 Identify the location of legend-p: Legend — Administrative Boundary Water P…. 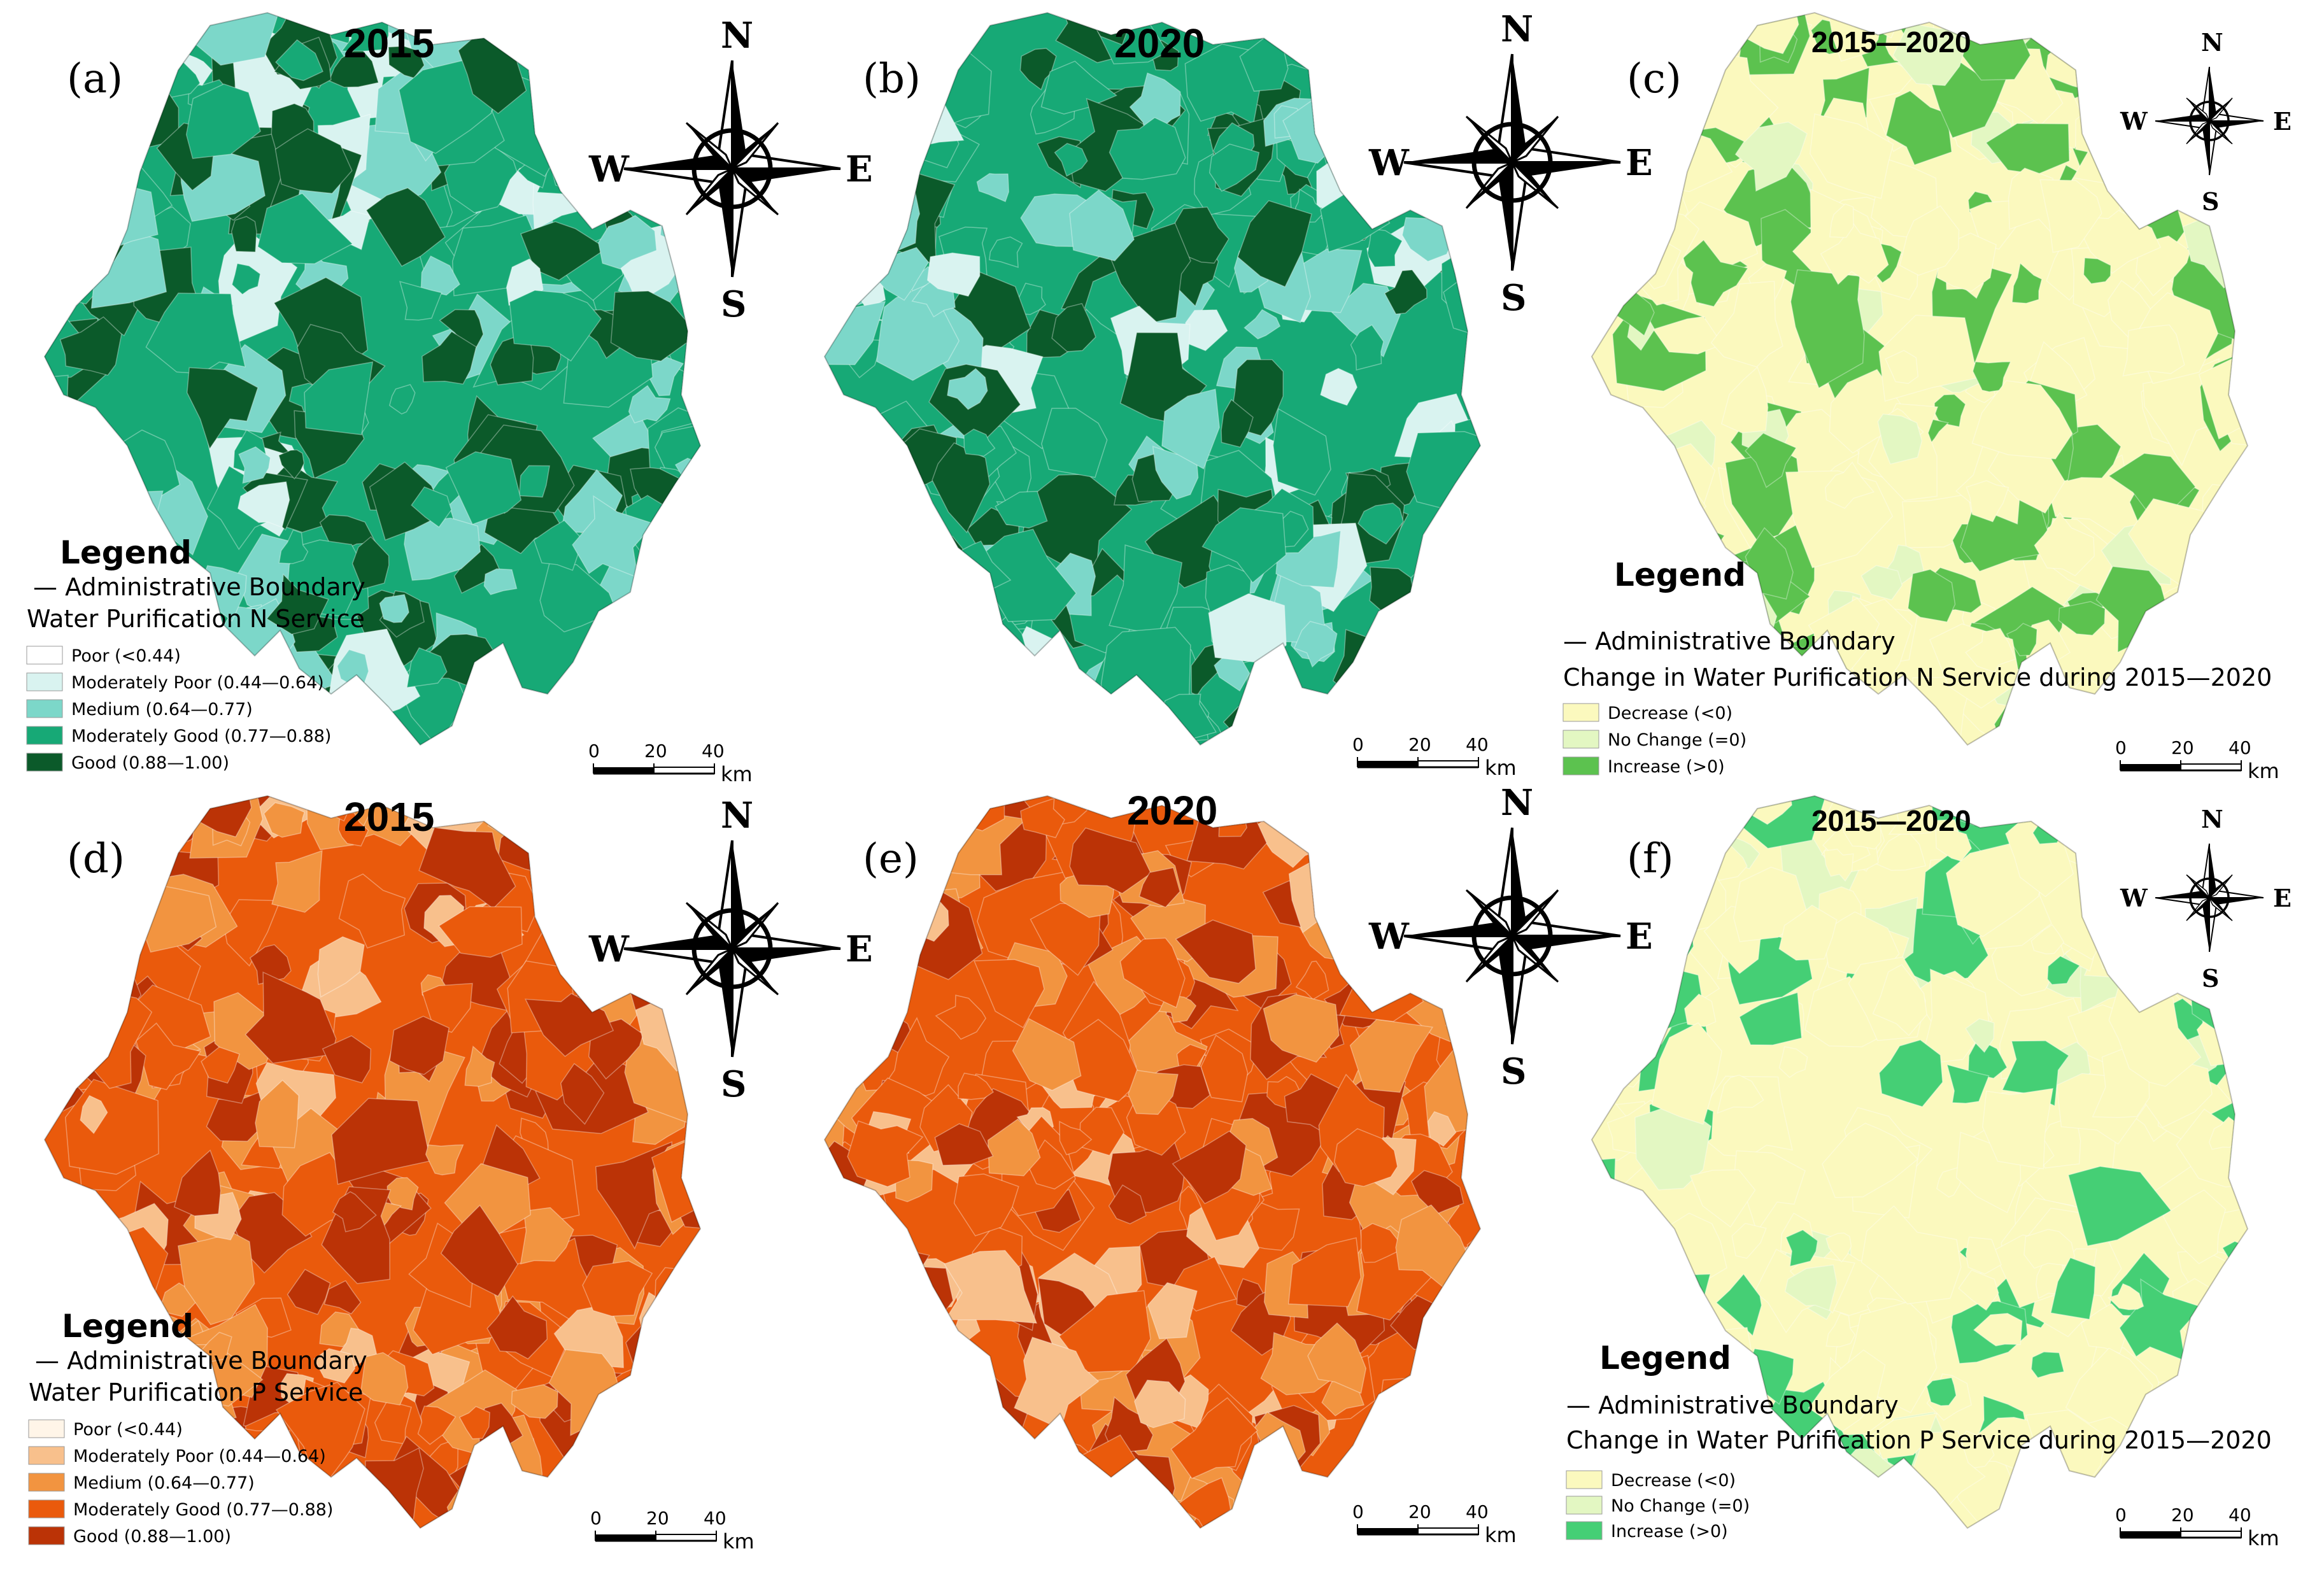
(197, 1428).